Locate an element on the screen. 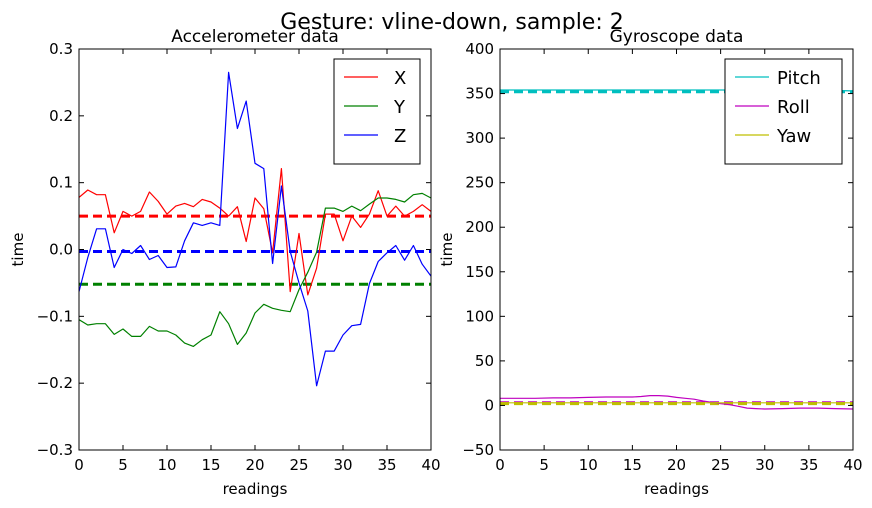 The image size is (872, 508). y-tick-label: 150 is located at coordinates (479, 272).